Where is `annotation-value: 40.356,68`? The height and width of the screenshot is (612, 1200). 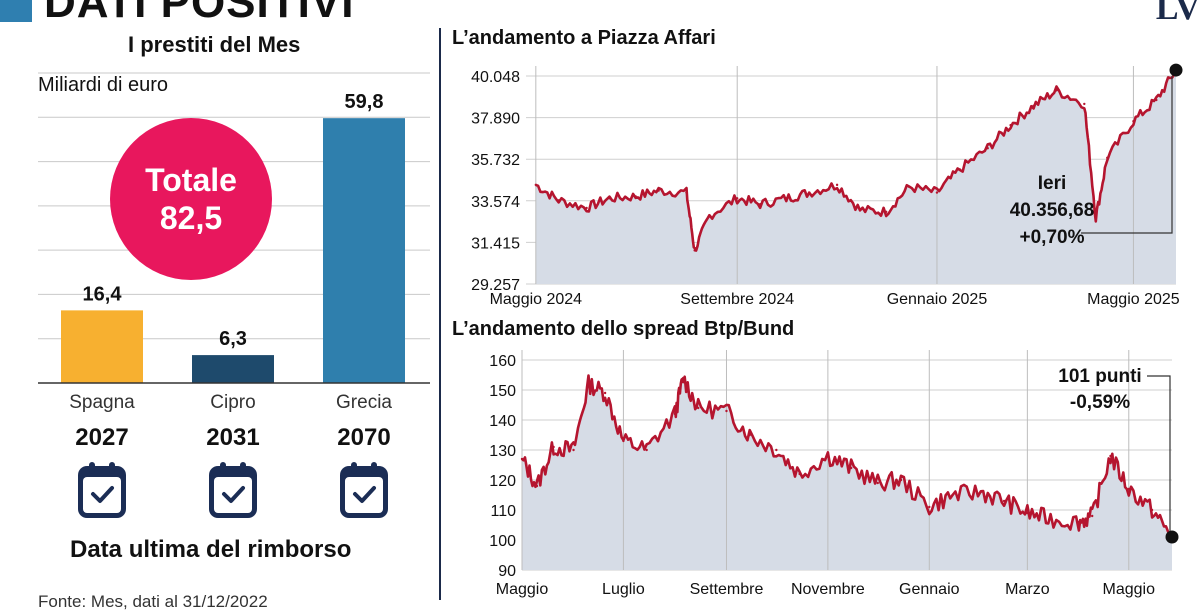 annotation-value: 40.356,68 is located at coordinates (1052, 210).